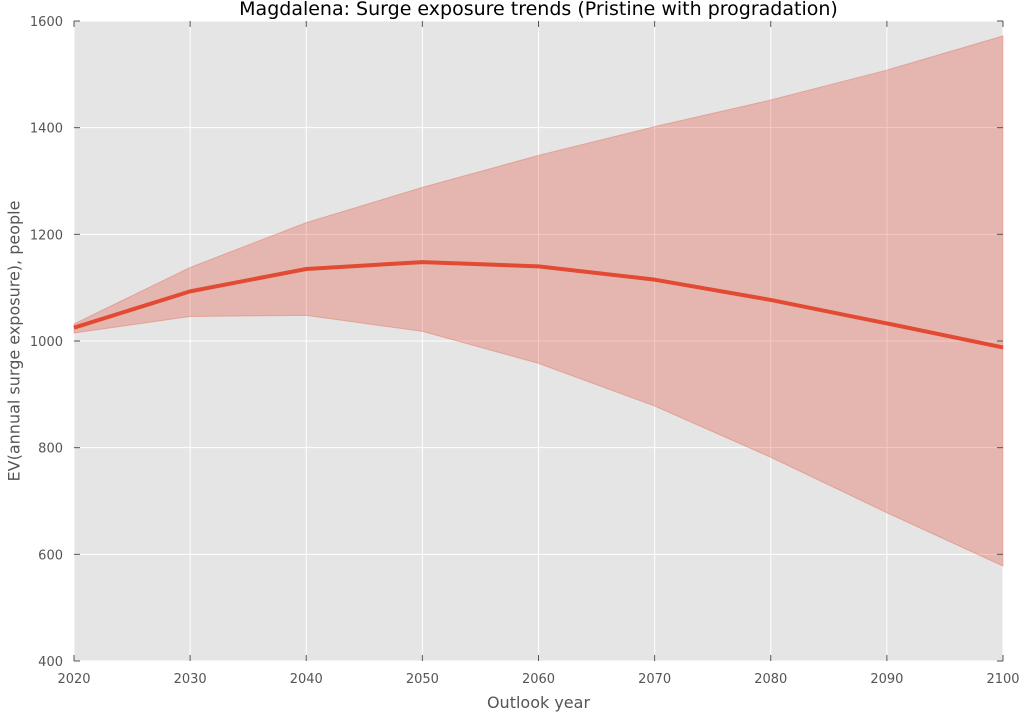 The width and height of the screenshot is (1020, 712). What do you see at coordinates (539, 702) in the screenshot?
I see `x-axis-label: Outlook year` at bounding box center [539, 702].